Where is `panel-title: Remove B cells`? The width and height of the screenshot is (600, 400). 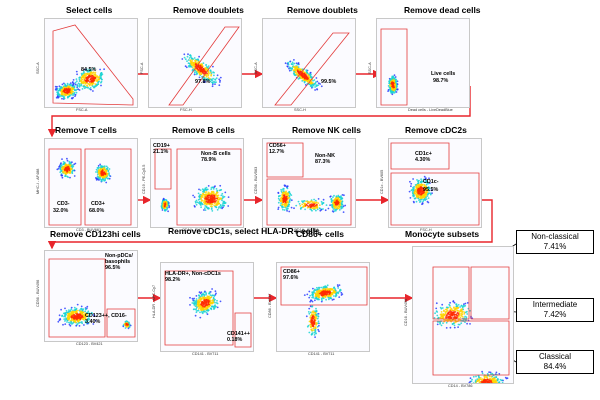 panel-title: Remove B cells is located at coordinates (203, 130).